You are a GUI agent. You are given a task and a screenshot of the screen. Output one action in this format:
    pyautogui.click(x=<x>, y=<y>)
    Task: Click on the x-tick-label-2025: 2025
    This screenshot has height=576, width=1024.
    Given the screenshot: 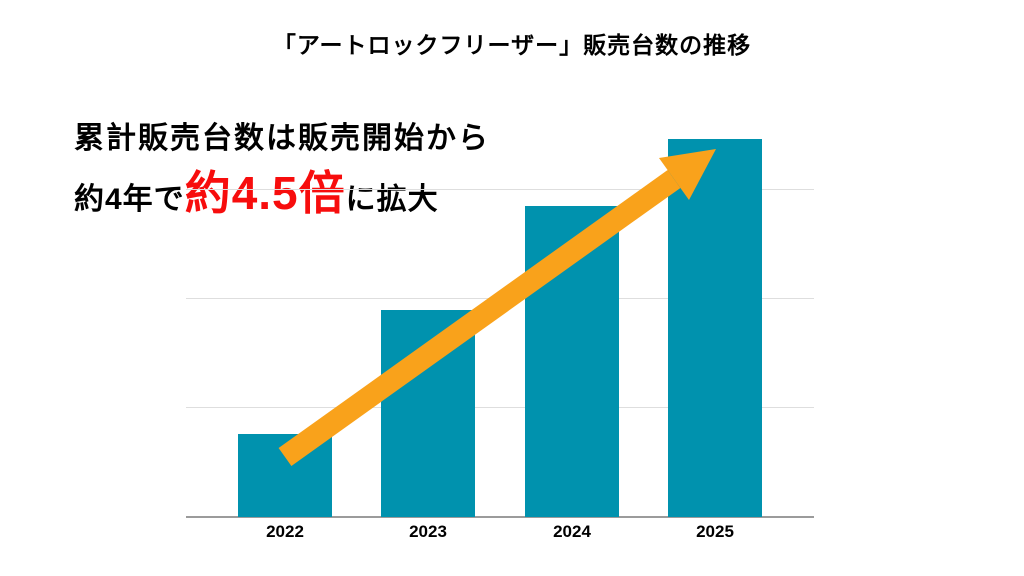 What is the action you would take?
    pyautogui.click(x=715, y=531)
    